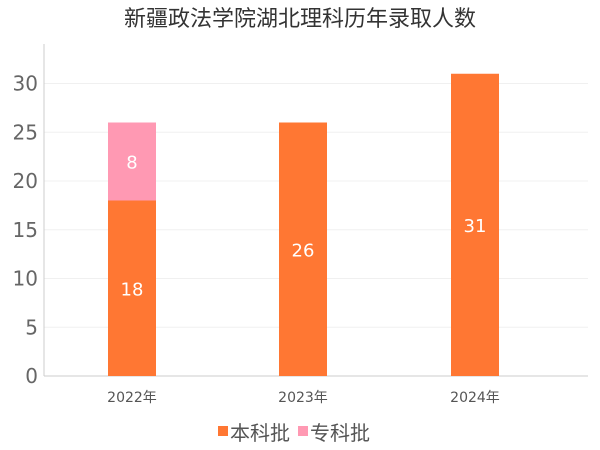  I want to click on chart-title: 新疆政法学院湖北理科历年录取人数, so click(300, 19).